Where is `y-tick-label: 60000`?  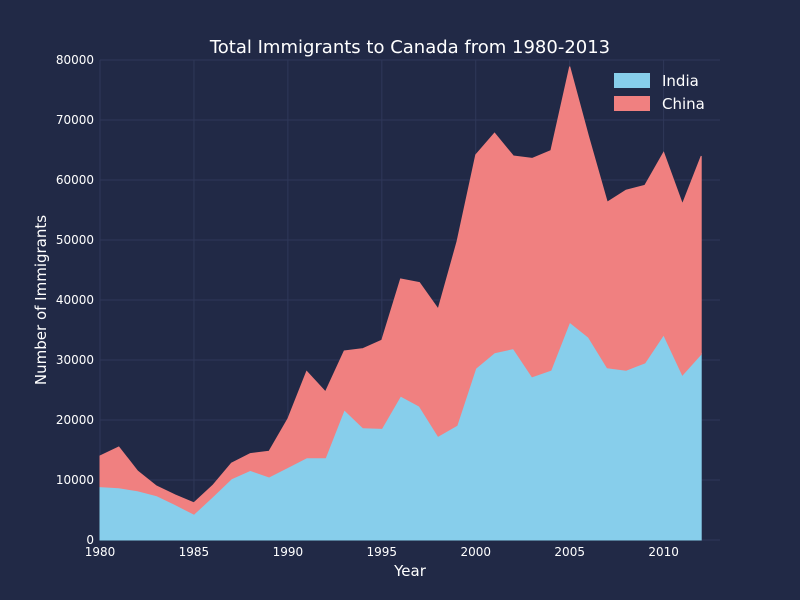 y-tick-label: 60000 is located at coordinates (75, 180).